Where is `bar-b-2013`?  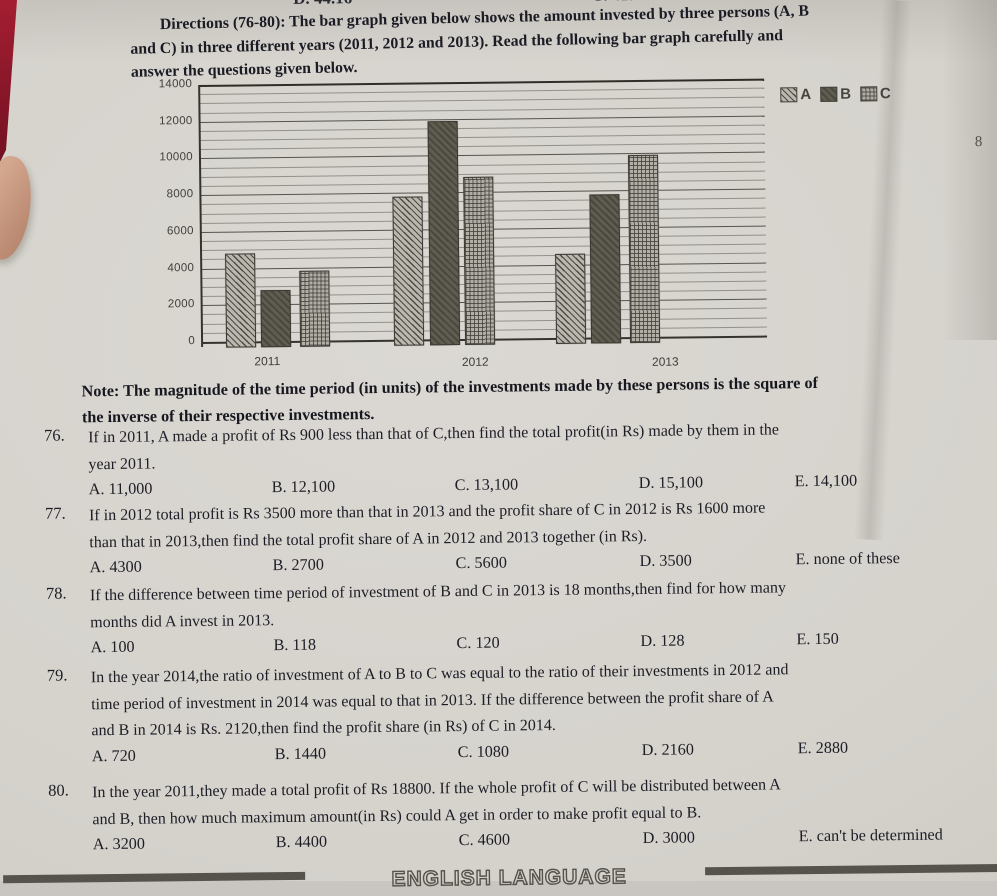 bar-b-2013 is located at coordinates (605, 269).